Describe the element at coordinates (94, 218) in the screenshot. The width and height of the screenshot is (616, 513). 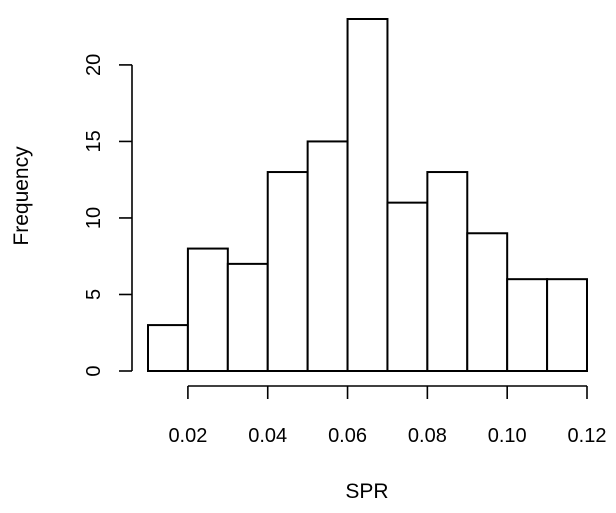
I see `y-tick-label-3: 10` at that location.